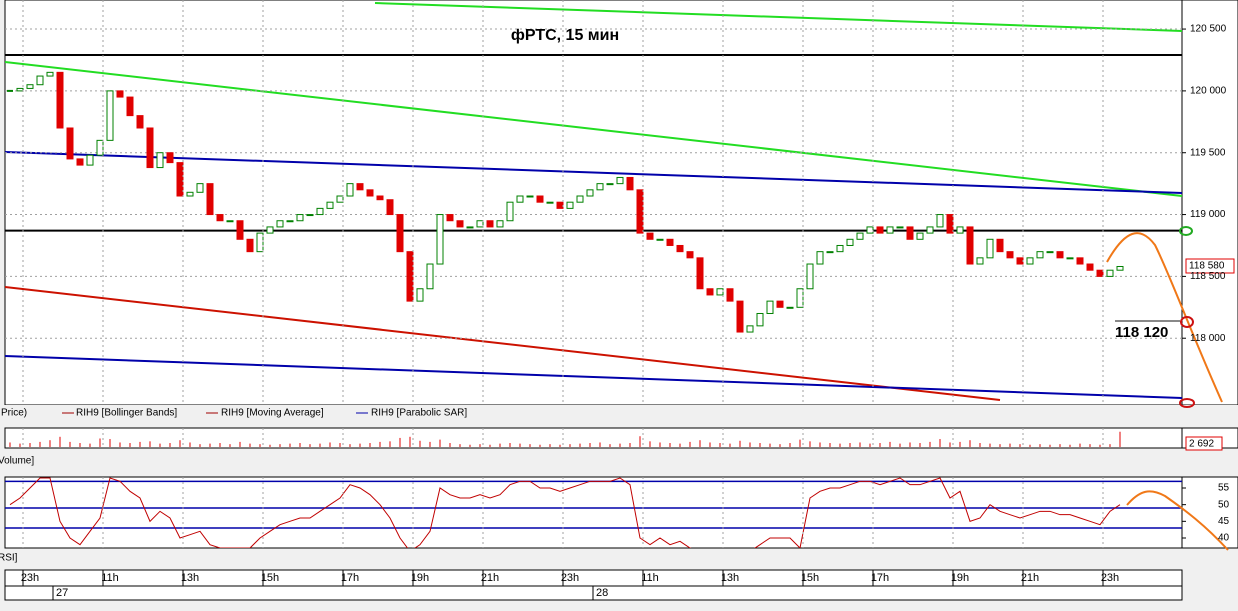 This screenshot has height=611, width=1238. I want to click on x-tick-label: 21h, so click(490, 578).